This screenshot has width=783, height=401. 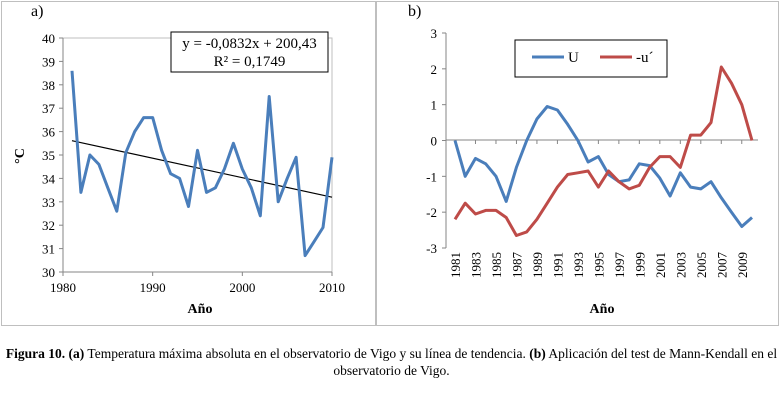 What do you see at coordinates (250, 62) in the screenshot?
I see `trend-r2: R² = 0,1749` at bounding box center [250, 62].